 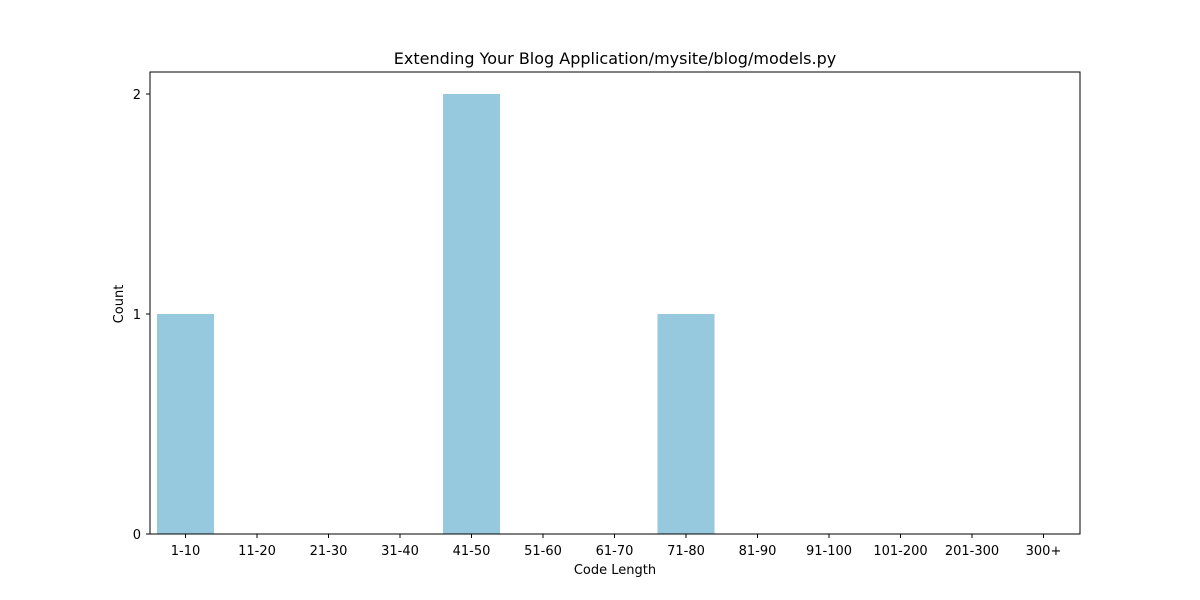 I want to click on x-tick-label: 31-40, so click(x=400, y=551).